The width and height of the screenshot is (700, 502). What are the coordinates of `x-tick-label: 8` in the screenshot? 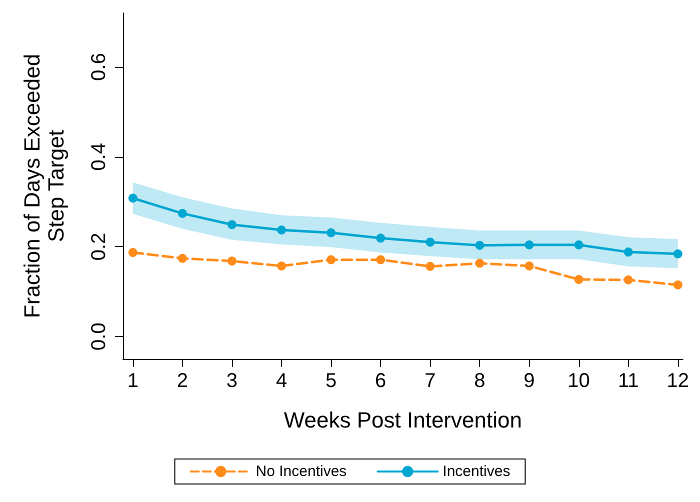 It's located at (480, 381).